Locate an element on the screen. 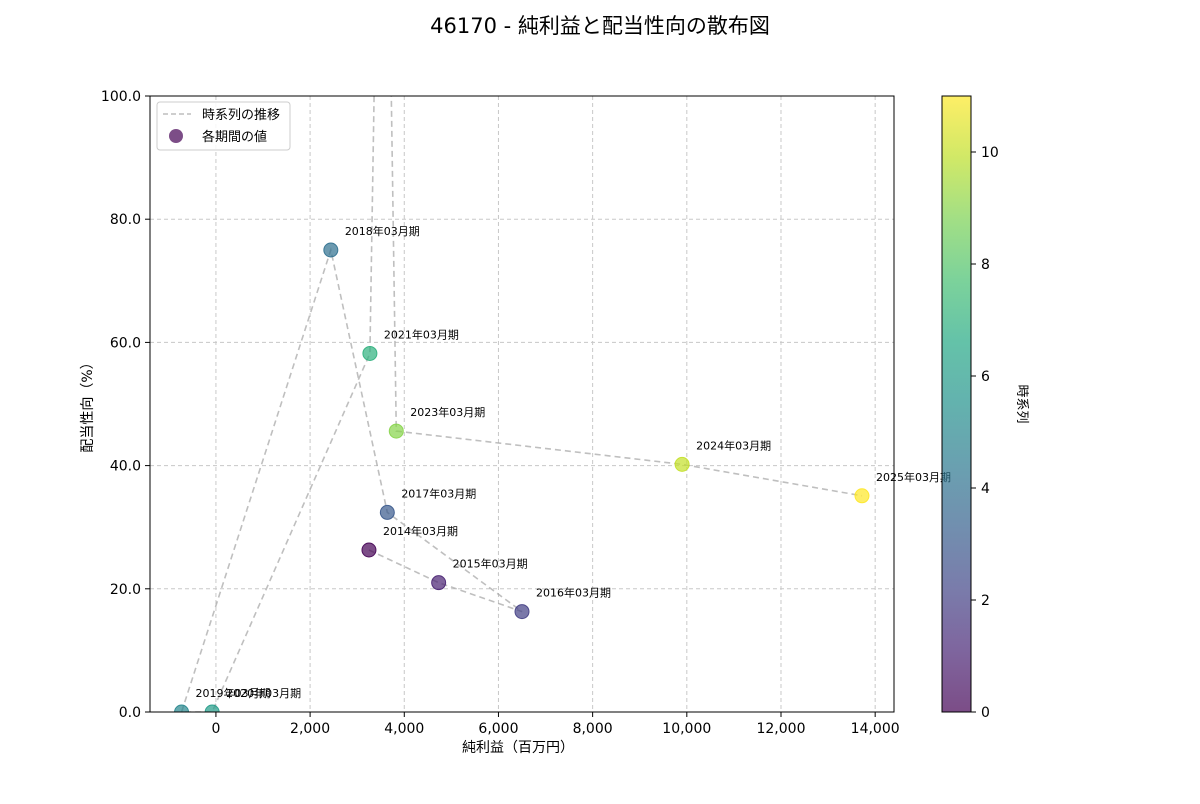  colorbar-tick-label: 0 is located at coordinates (985, 713).